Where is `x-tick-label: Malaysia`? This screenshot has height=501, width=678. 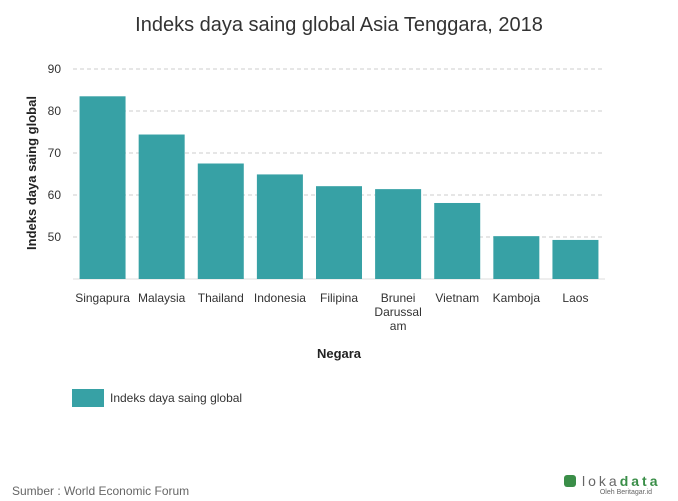
x-tick-label: Malaysia is located at coordinates (162, 298).